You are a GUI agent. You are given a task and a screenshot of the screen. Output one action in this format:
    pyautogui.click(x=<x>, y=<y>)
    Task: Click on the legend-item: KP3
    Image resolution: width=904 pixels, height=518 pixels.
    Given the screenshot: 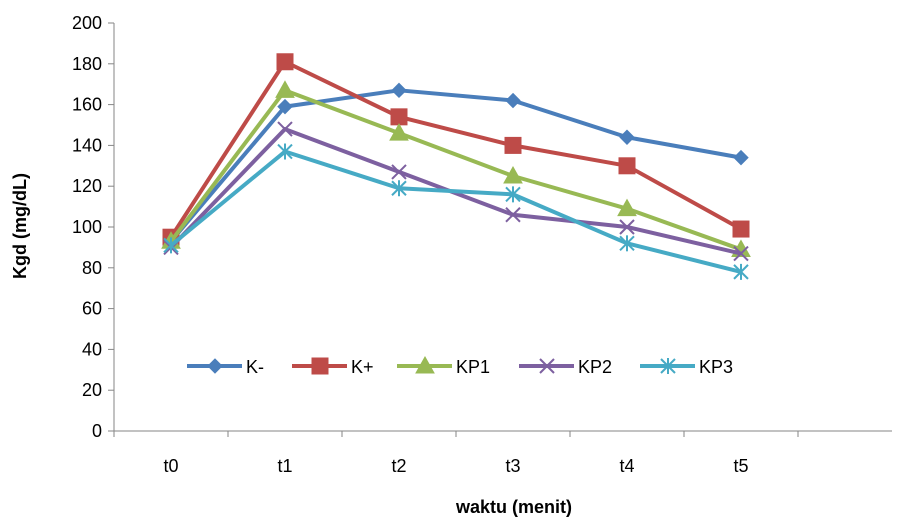 What is the action you would take?
    pyautogui.click(x=686, y=367)
    